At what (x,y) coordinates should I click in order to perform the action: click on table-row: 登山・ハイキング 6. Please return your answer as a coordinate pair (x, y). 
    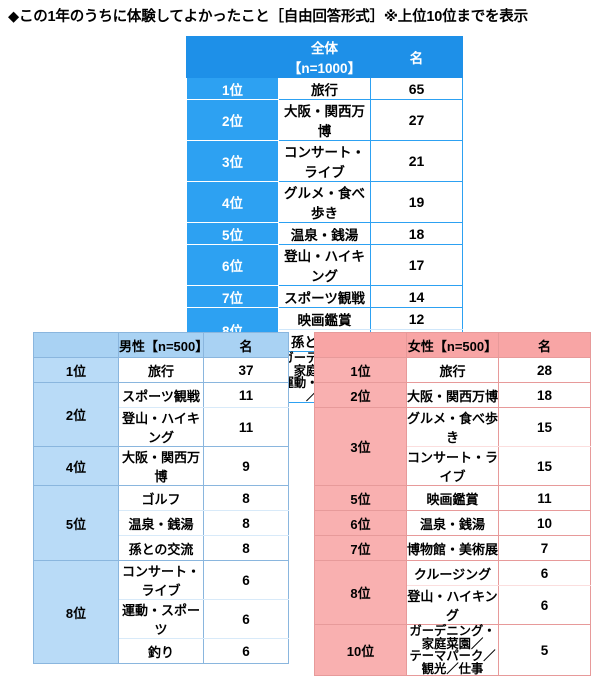
    Looking at the image, I should click on (453, 605).